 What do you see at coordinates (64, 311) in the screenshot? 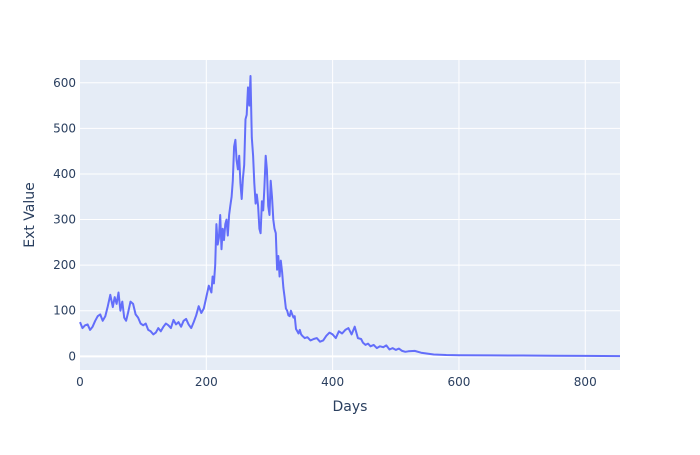
I see `y-tick-label: 100` at bounding box center [64, 311].